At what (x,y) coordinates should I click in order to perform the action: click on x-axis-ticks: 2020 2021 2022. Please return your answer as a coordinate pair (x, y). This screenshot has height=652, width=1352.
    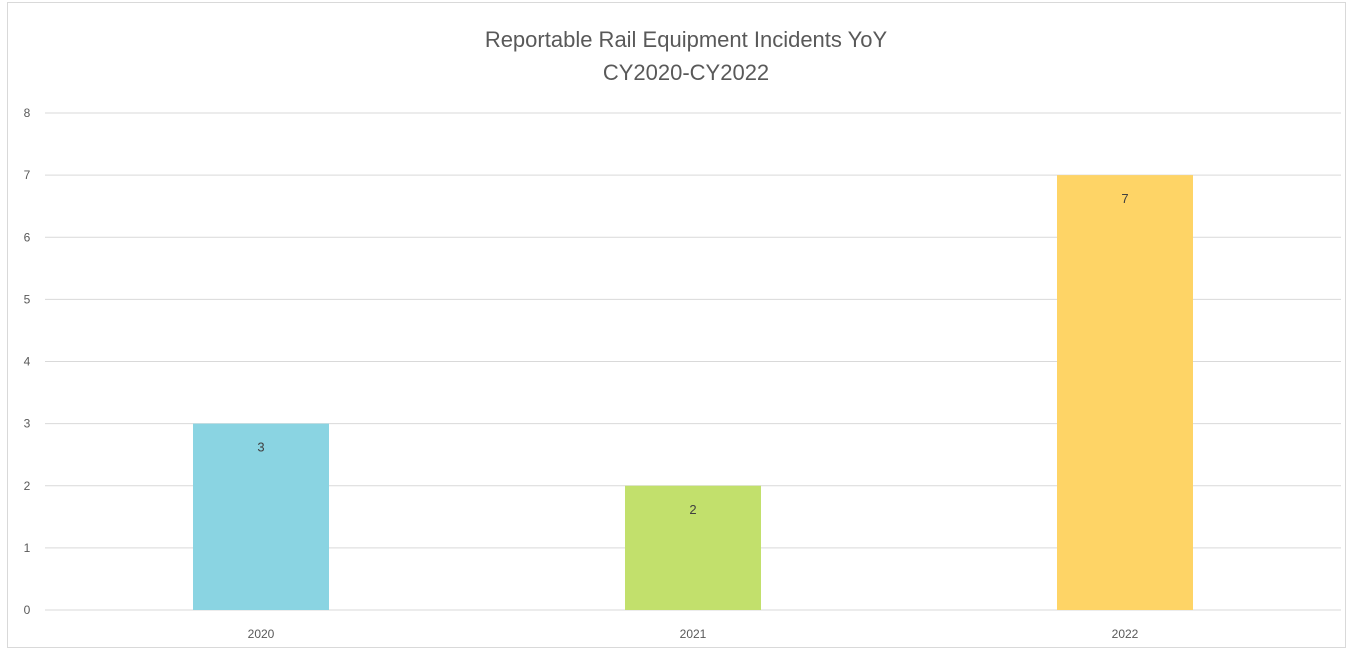
    Looking at the image, I should click on (693, 634).